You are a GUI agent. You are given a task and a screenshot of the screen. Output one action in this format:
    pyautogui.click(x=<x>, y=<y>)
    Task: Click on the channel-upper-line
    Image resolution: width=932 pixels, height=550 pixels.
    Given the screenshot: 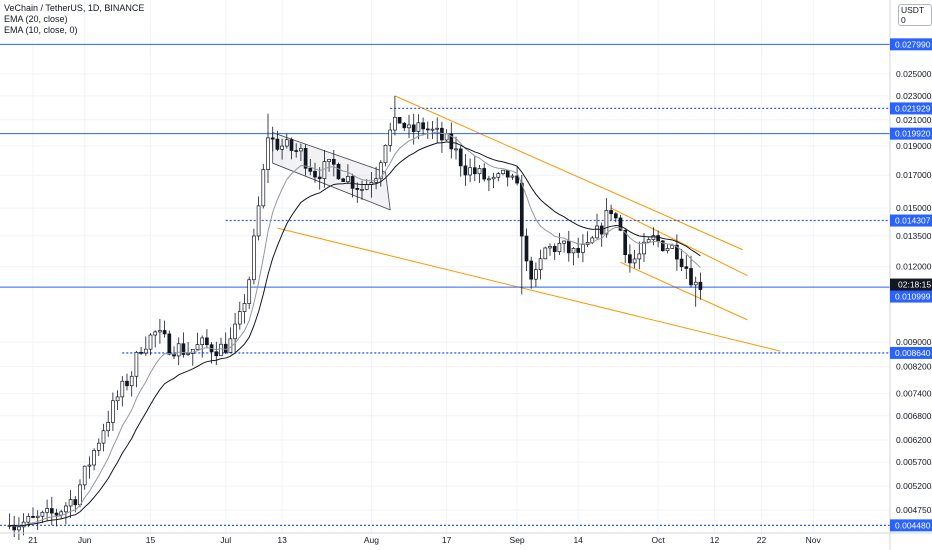 What is the action you would take?
    pyautogui.click(x=679, y=242)
    